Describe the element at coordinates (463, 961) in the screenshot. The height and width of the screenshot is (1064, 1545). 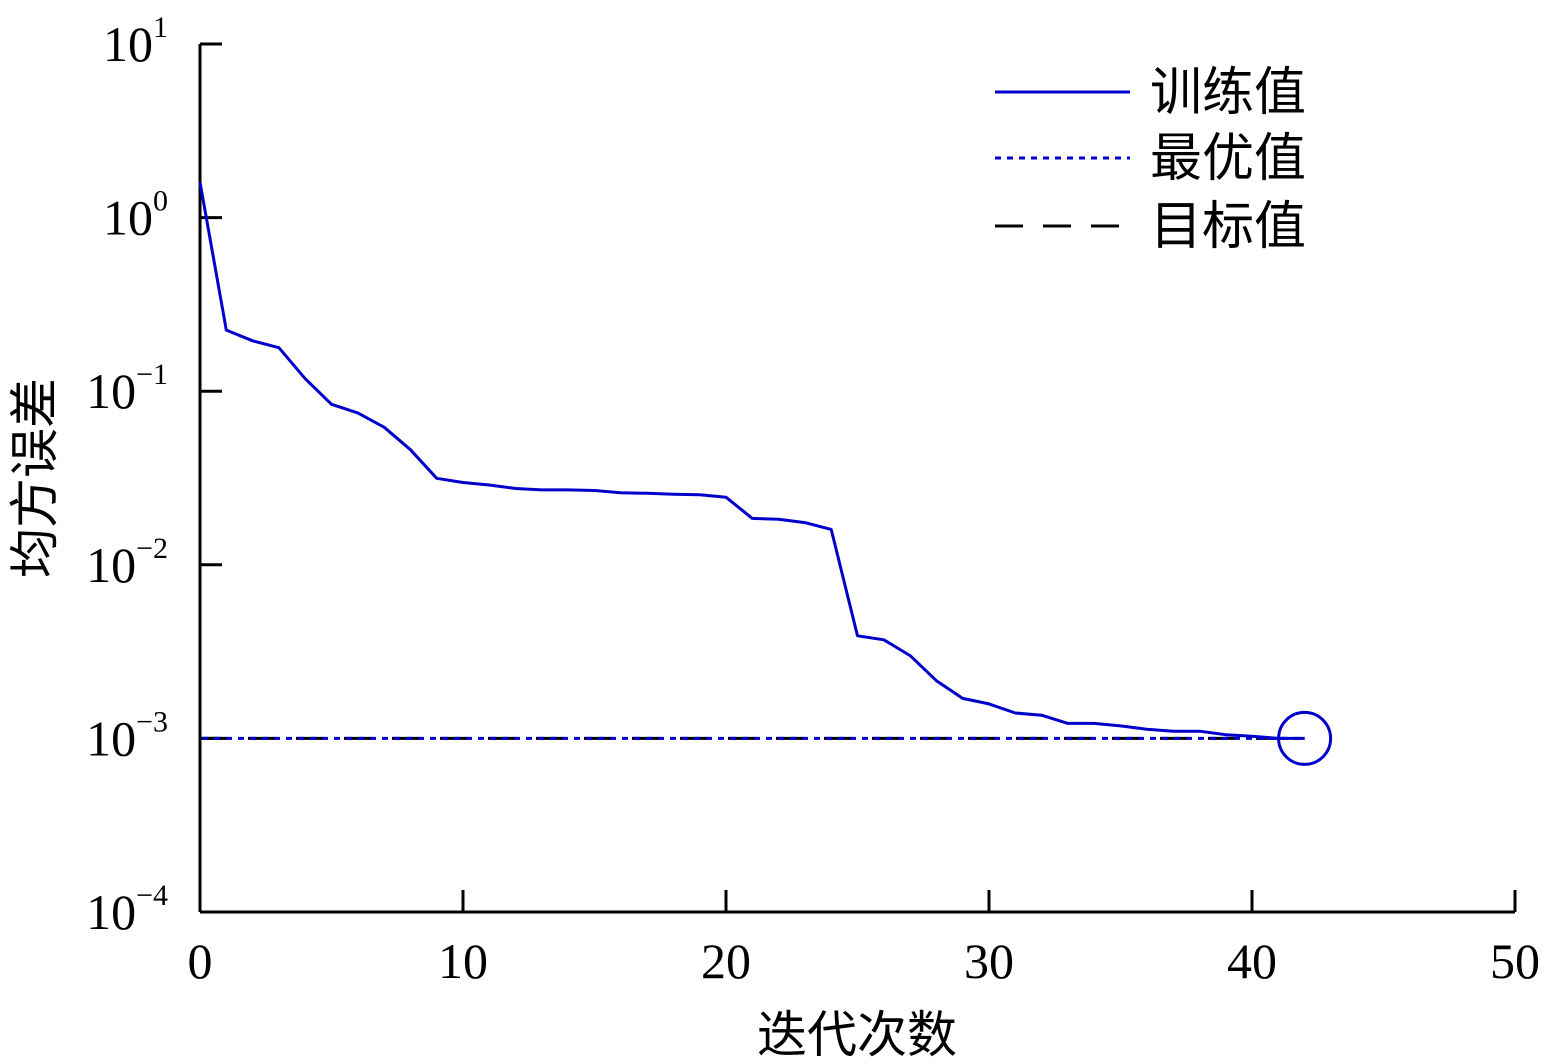
I see `x-tick-label: 10` at that location.